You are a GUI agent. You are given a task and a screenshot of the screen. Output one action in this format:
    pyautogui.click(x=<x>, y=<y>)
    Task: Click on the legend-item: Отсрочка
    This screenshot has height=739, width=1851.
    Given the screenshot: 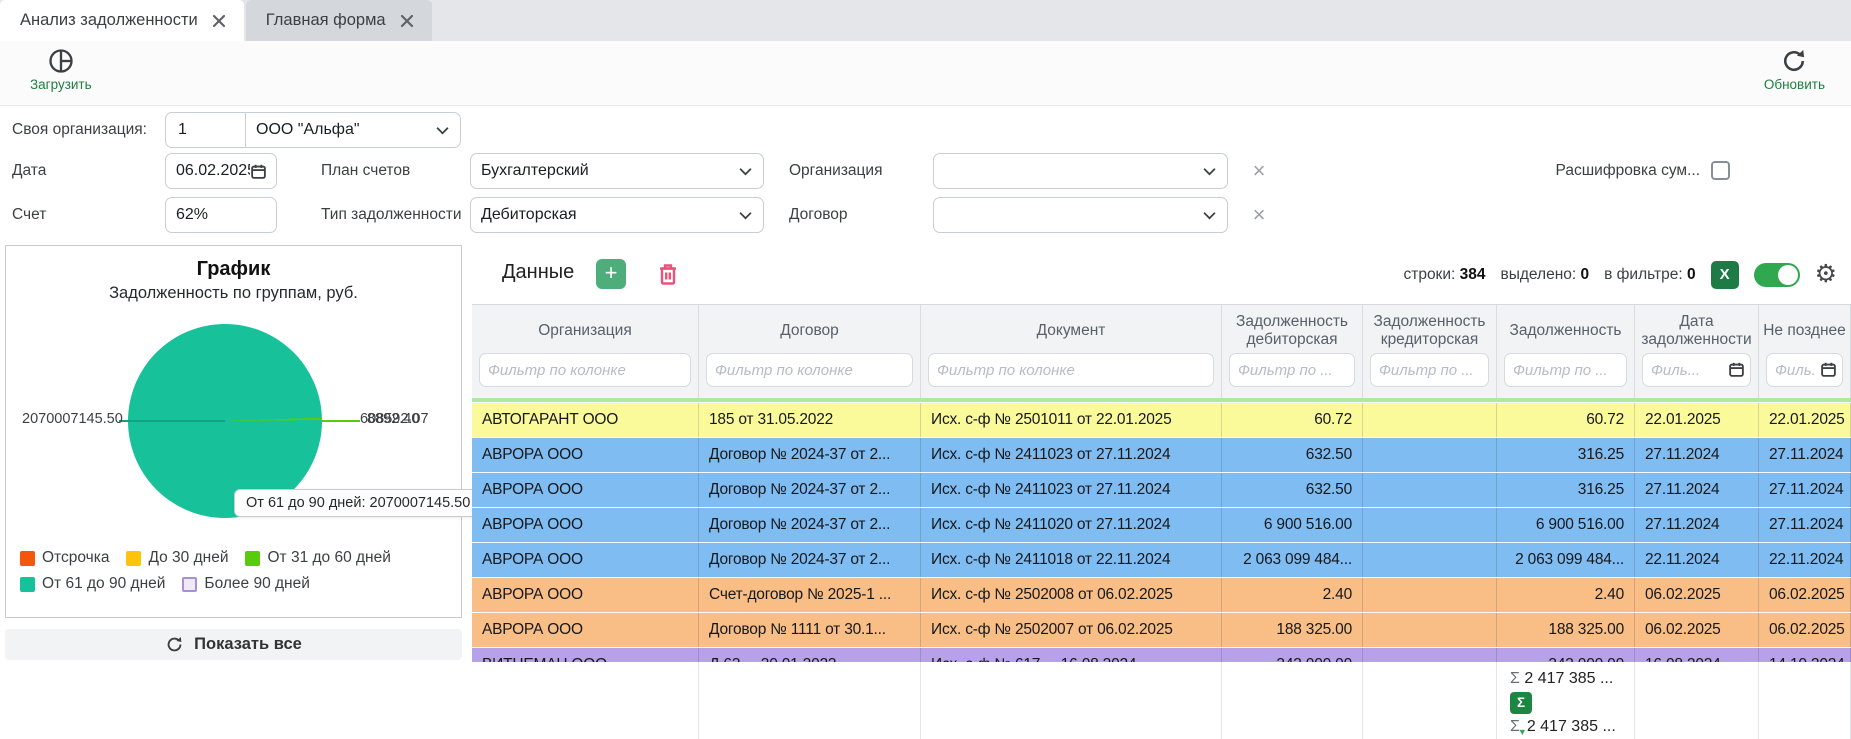 What is the action you would take?
    pyautogui.click(x=64, y=558)
    